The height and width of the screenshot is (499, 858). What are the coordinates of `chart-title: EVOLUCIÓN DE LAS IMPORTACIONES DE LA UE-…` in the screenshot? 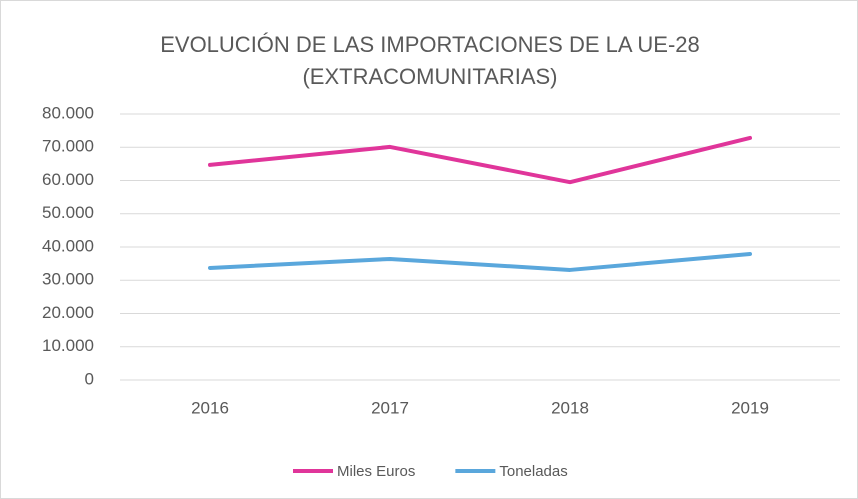 It's located at (430, 44).